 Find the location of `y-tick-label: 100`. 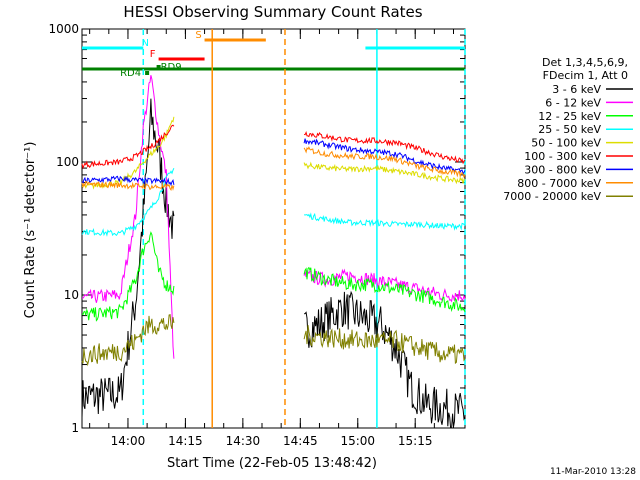

y-tick-label: 100 is located at coordinates (67, 162).